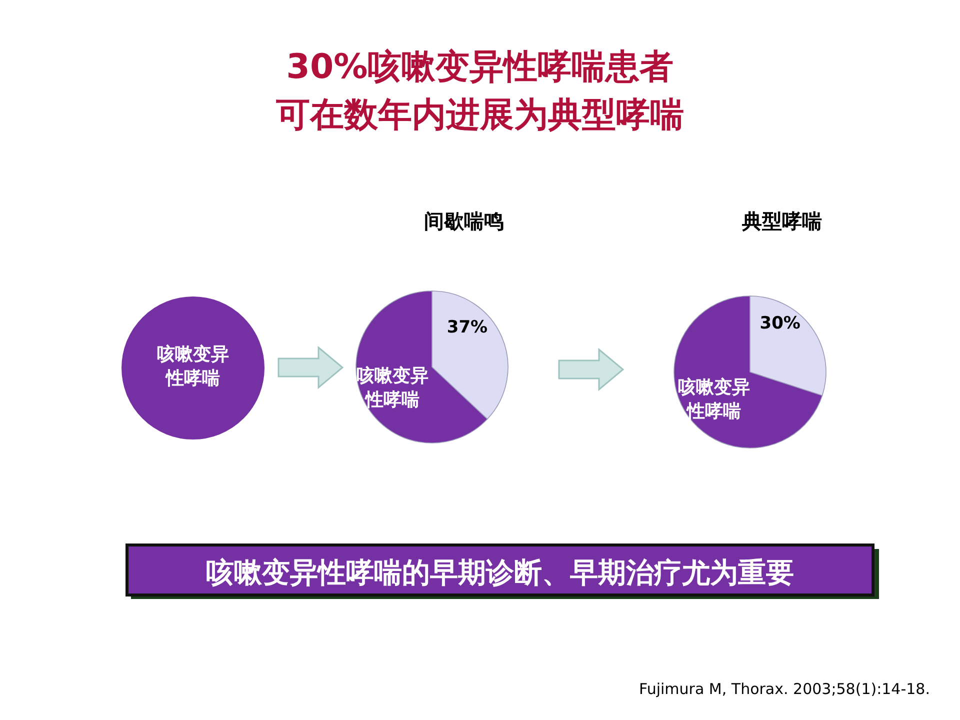 The image size is (960, 720). I want to click on data-label: 30%, so click(780, 323).